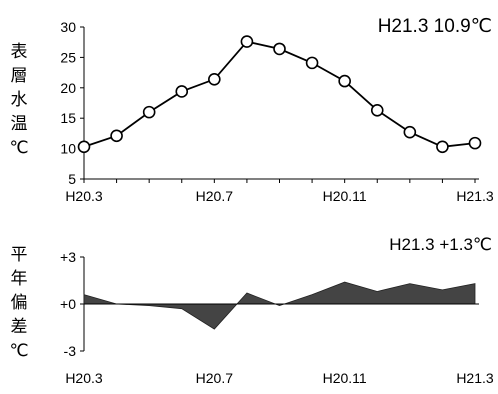  I want to click on bottom-y-axis-label: ℃, so click(18, 350).